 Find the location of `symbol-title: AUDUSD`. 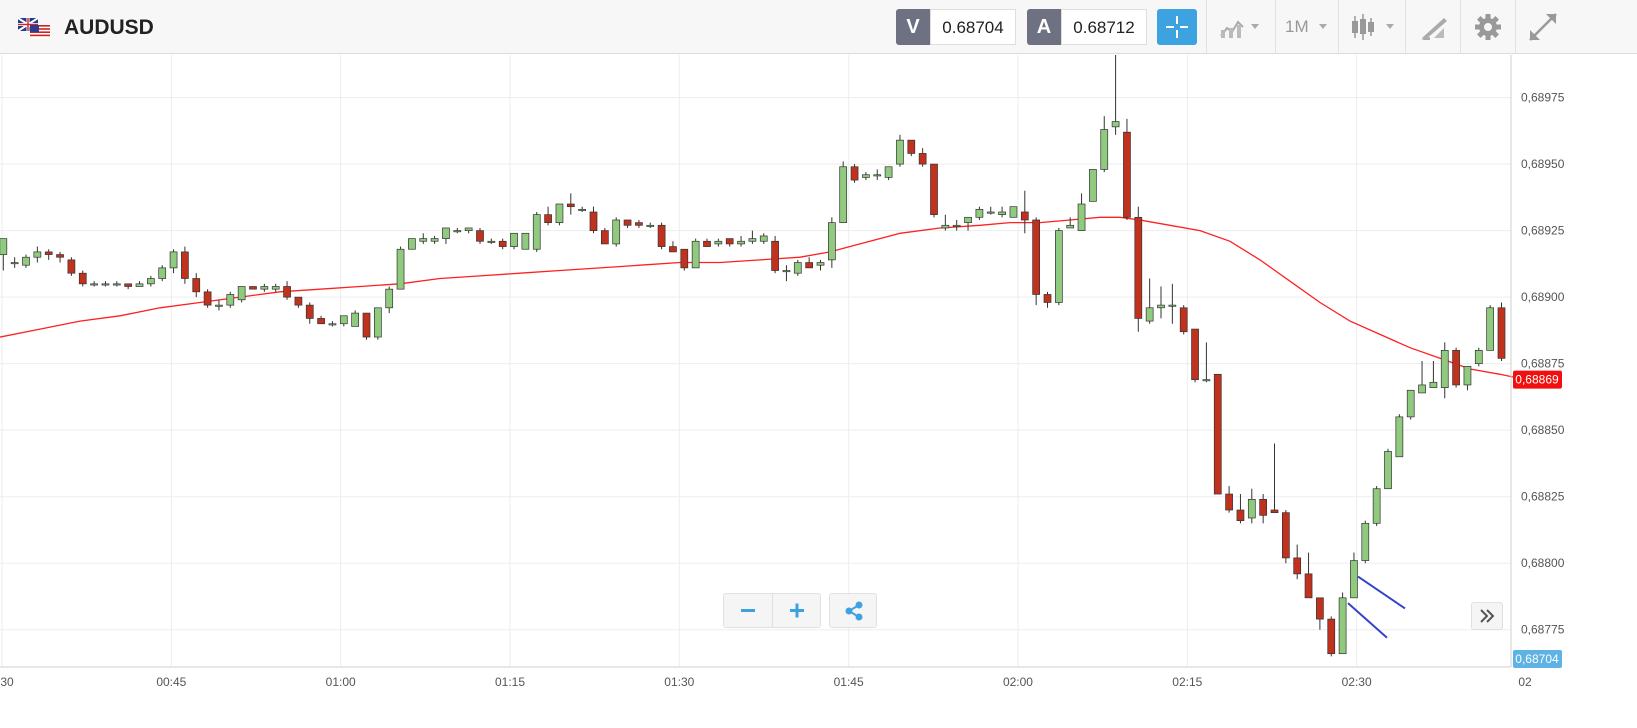

symbol-title: AUDUSD is located at coordinates (109, 27).